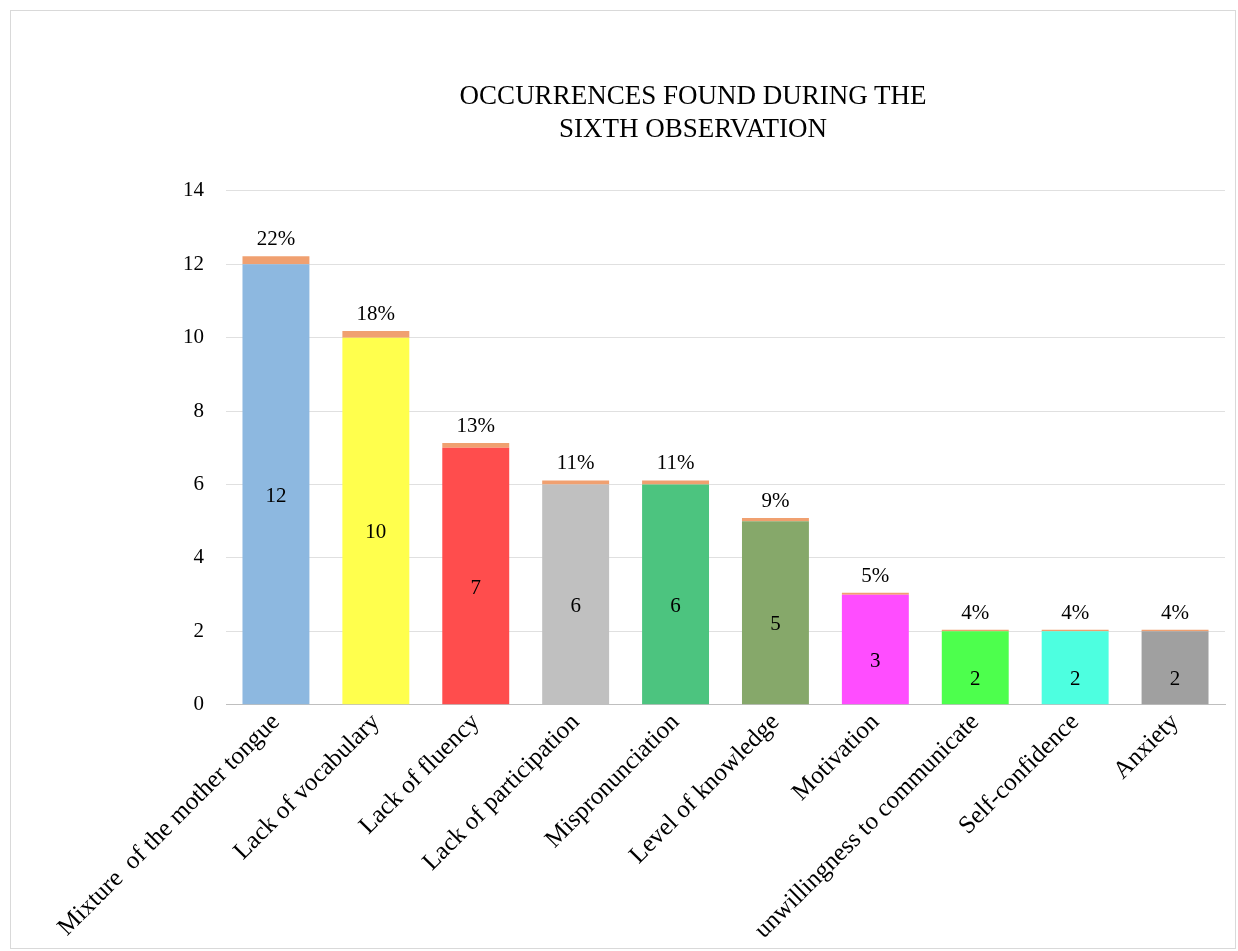  What do you see at coordinates (875, 659) in the screenshot?
I see `data-label: 3` at bounding box center [875, 659].